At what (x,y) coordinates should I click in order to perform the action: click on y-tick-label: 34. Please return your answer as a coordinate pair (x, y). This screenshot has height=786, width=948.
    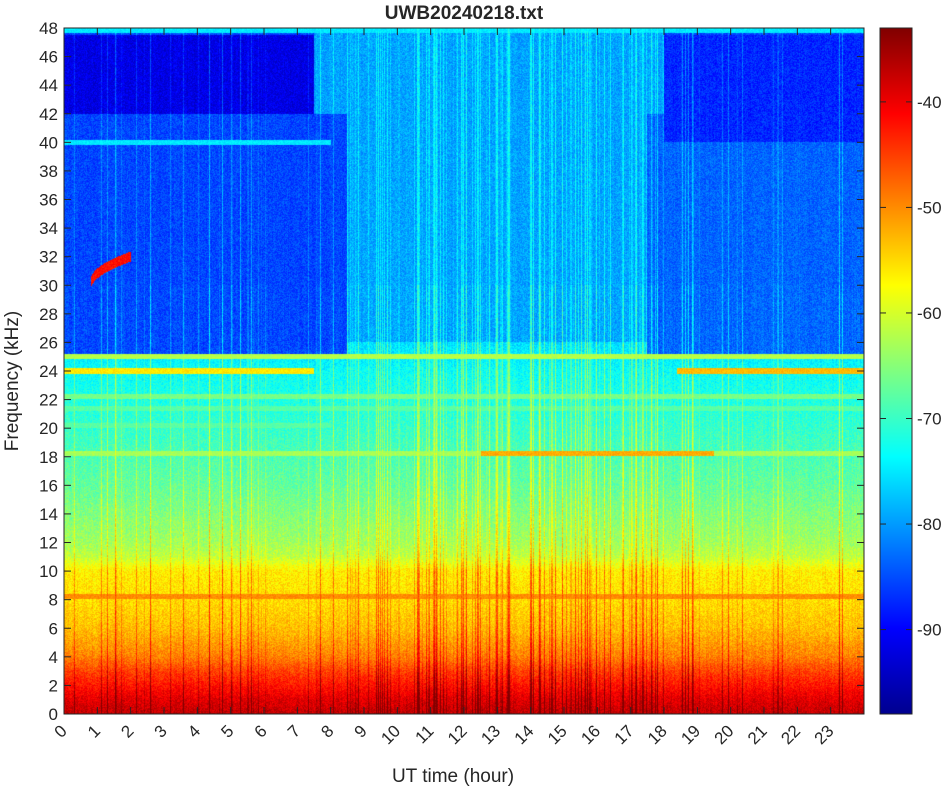
    Looking at the image, I should click on (48, 228).